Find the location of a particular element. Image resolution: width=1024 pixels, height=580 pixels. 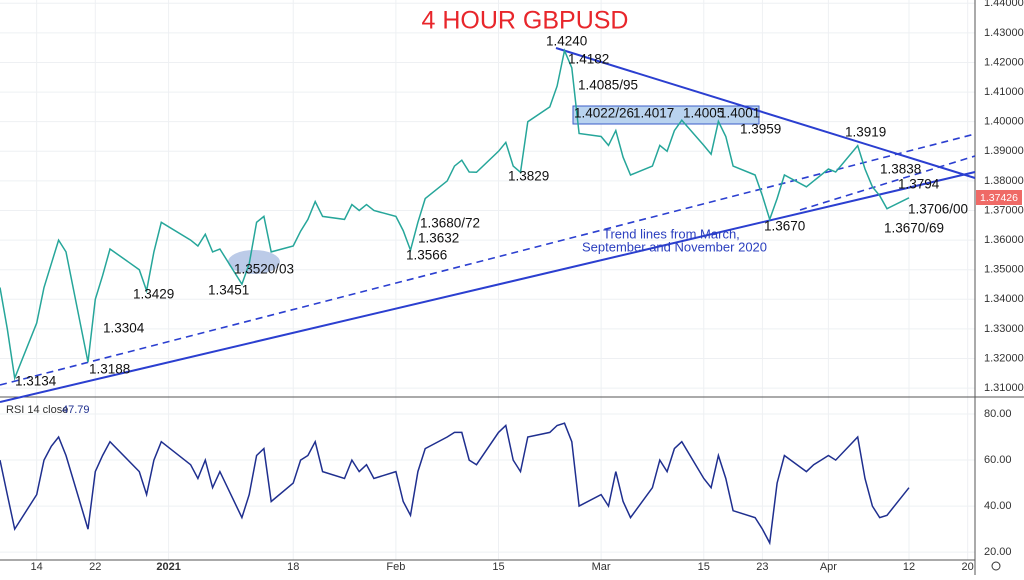

price-annotation: 1.4001 is located at coordinates (739, 113).